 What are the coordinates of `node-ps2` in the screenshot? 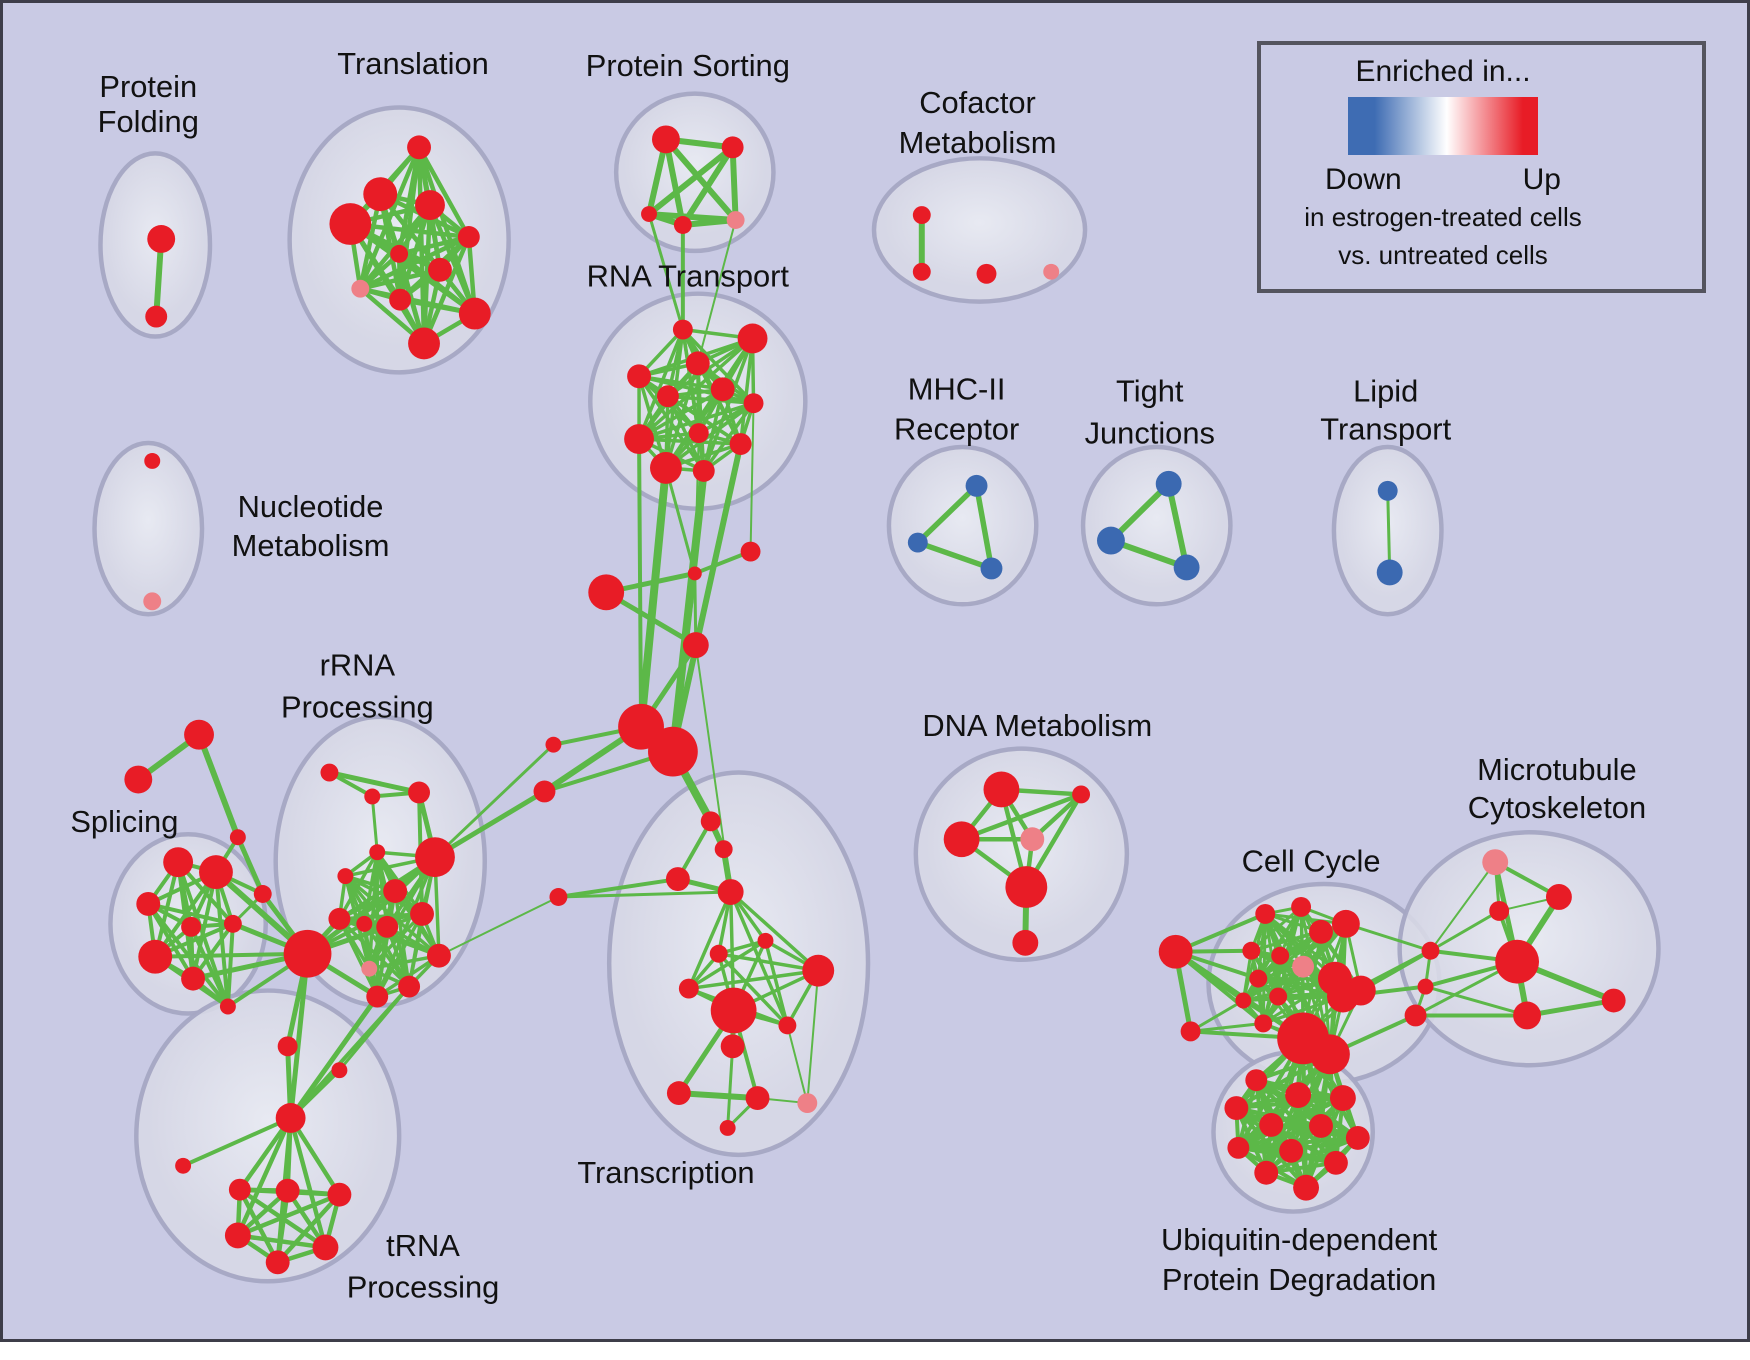 It's located at (732, 147).